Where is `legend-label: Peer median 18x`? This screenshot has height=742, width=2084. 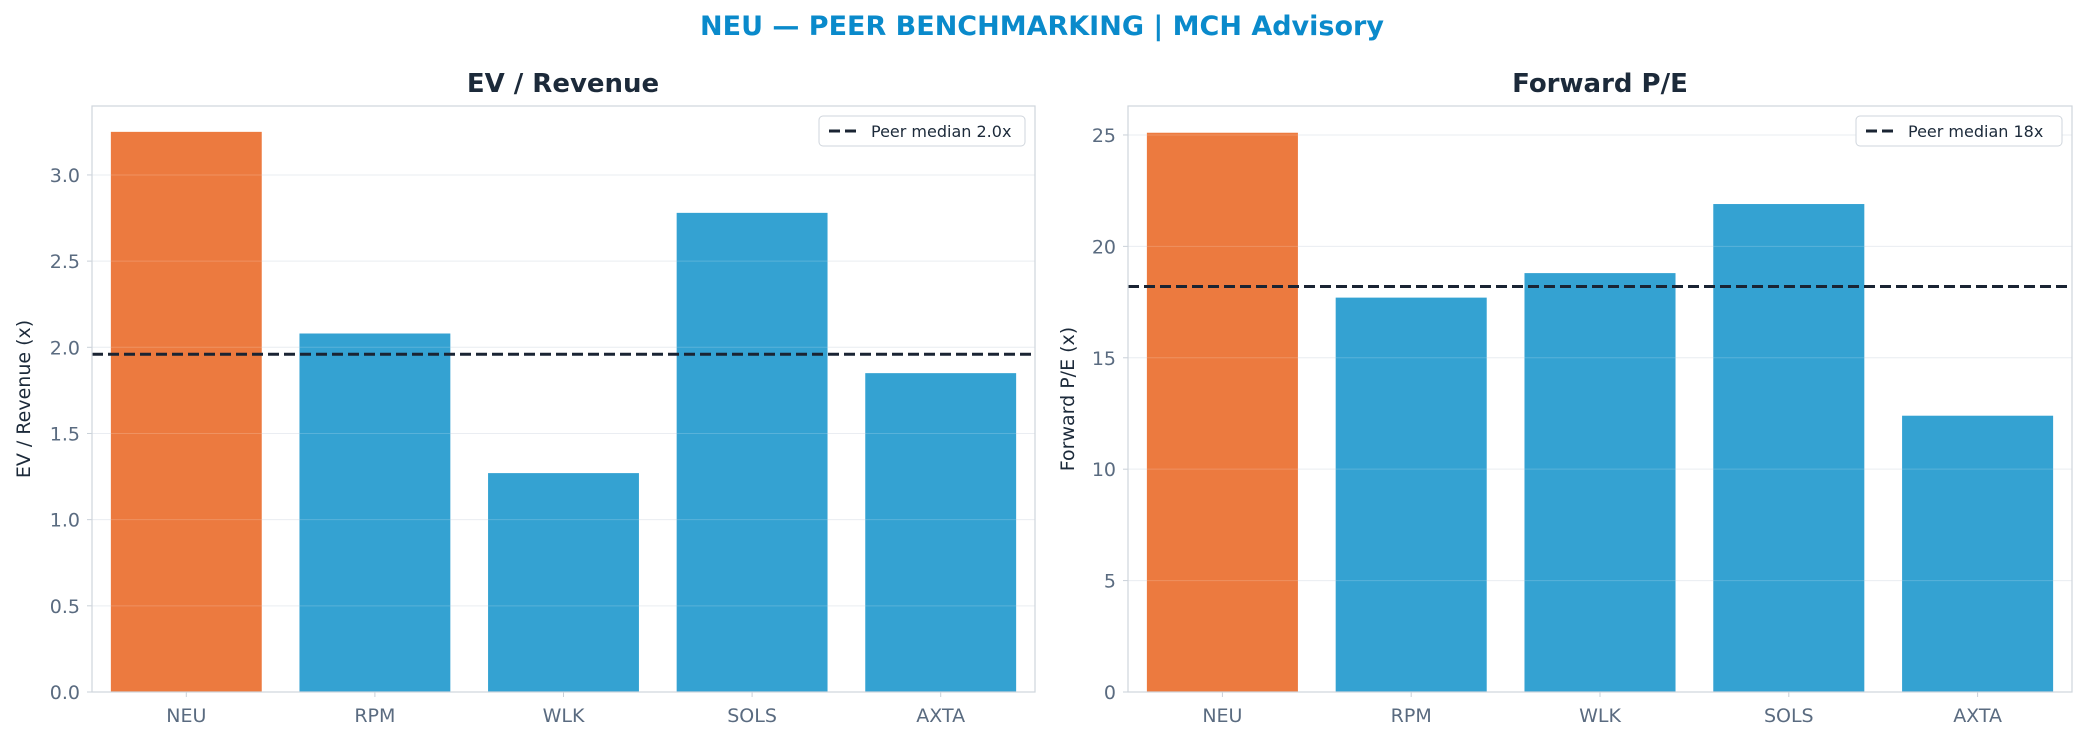
legend-label: Peer median 18x is located at coordinates (1975, 131).